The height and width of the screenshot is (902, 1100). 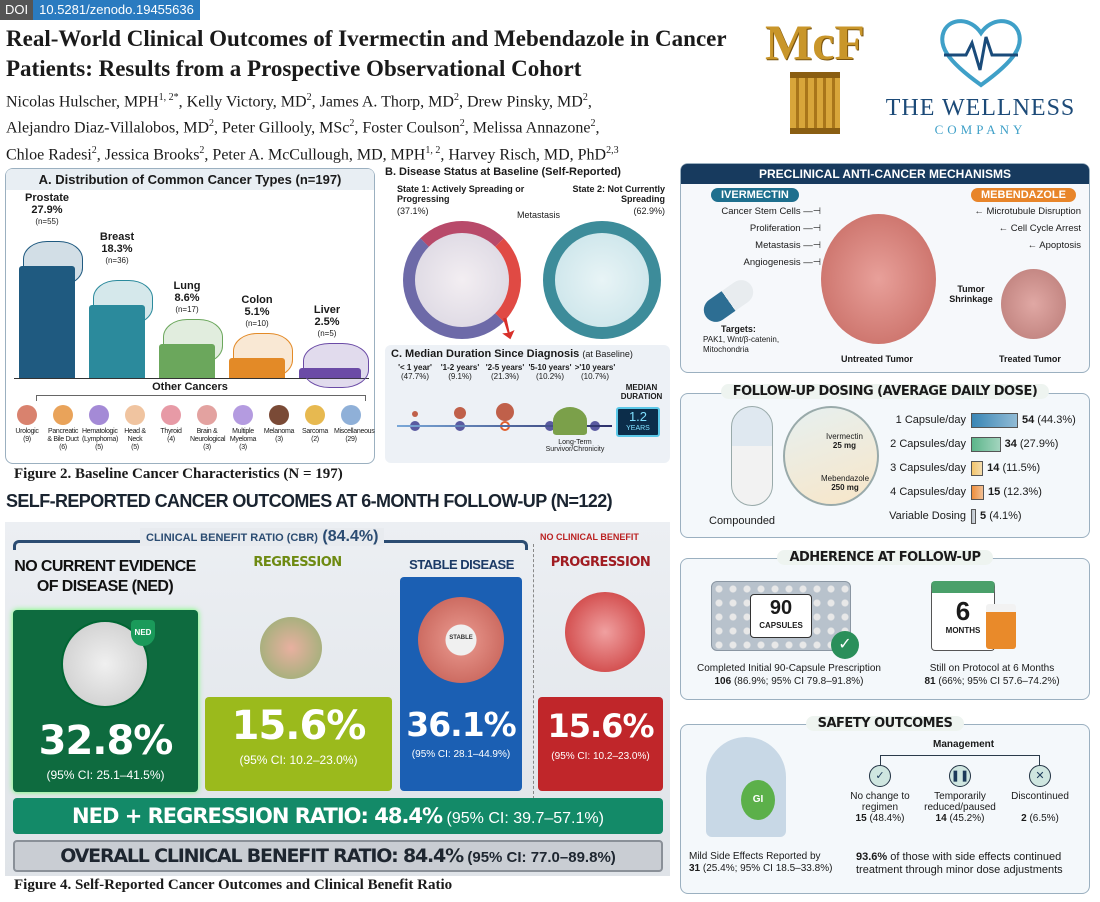 What do you see at coordinates (641, 392) in the screenshot?
I see `median-label: MEDIAN DURATION` at bounding box center [641, 392].